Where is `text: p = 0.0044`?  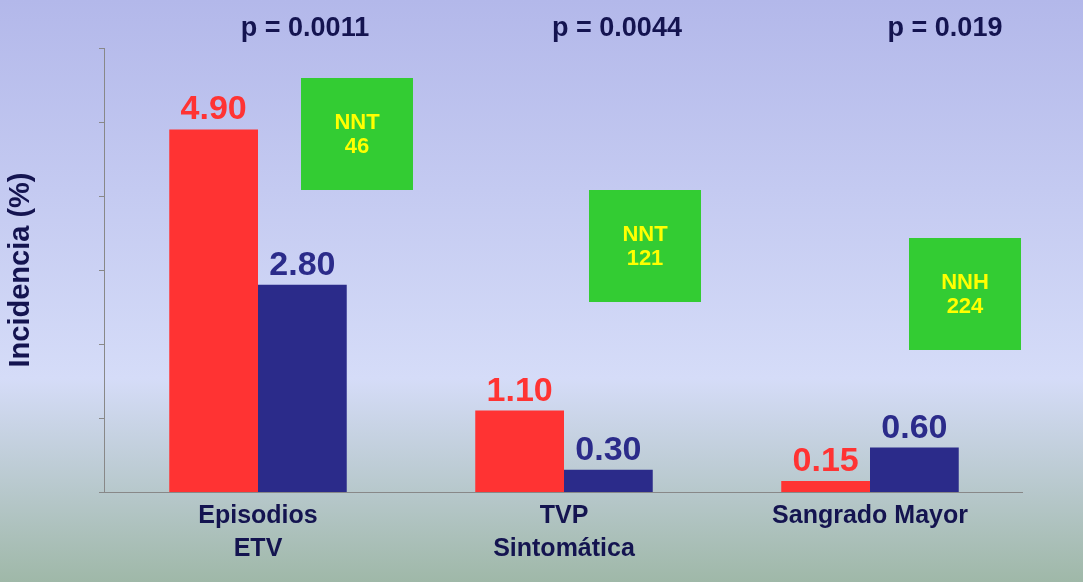
text: p = 0.0044 is located at coordinates (617, 27).